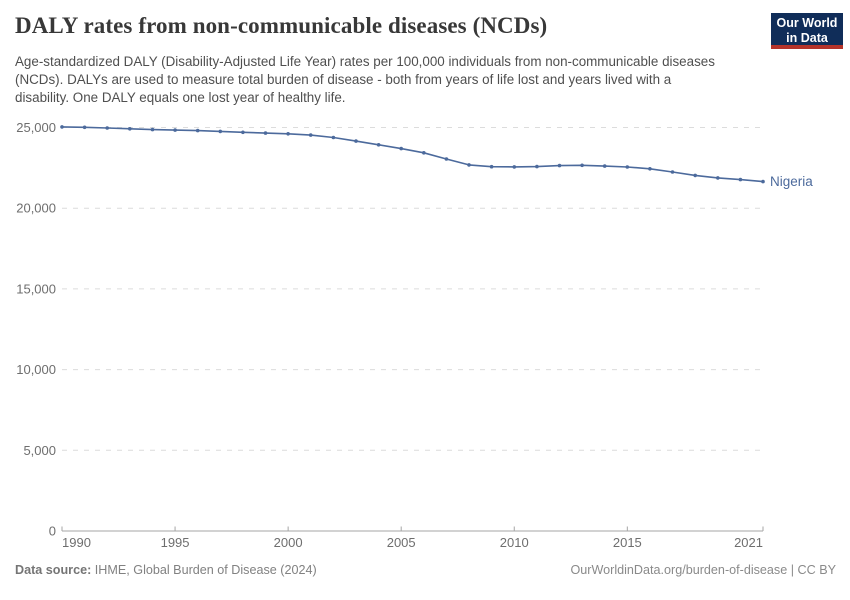 This screenshot has height=600, width=850. What do you see at coordinates (52, 531) in the screenshot?
I see `y-tick-label: 0` at bounding box center [52, 531].